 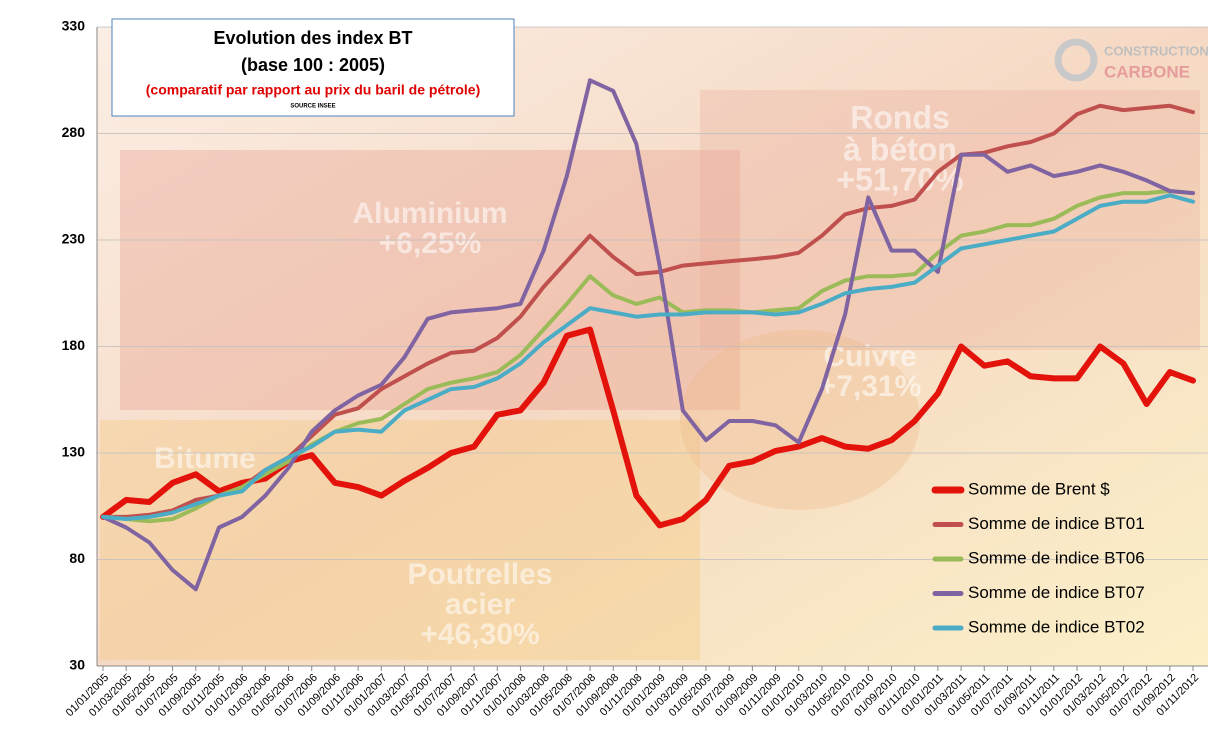 What do you see at coordinates (1056, 557) in the screenshot?
I see `legend-label: Somme de indice BT06` at bounding box center [1056, 557].